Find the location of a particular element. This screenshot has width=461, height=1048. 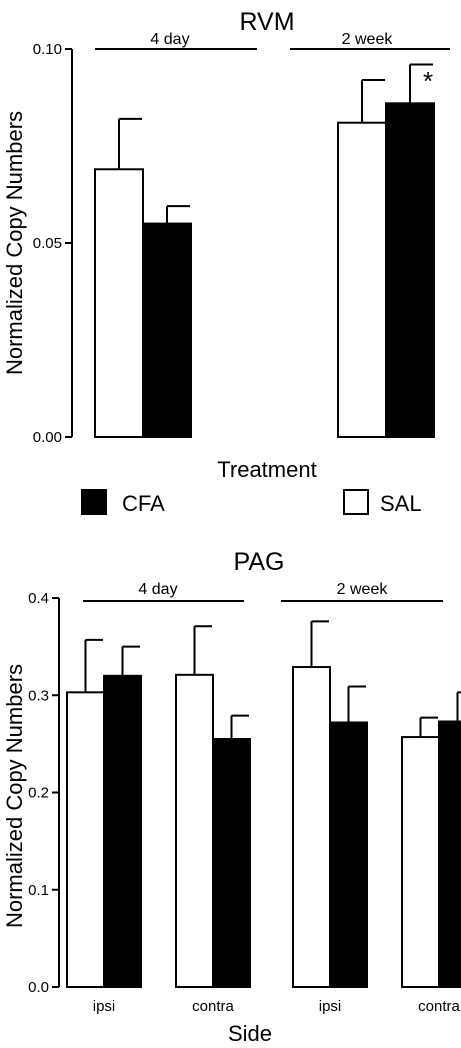

rvm-y-axis-label: Normalized Copy Numbers is located at coordinates (14, 243).